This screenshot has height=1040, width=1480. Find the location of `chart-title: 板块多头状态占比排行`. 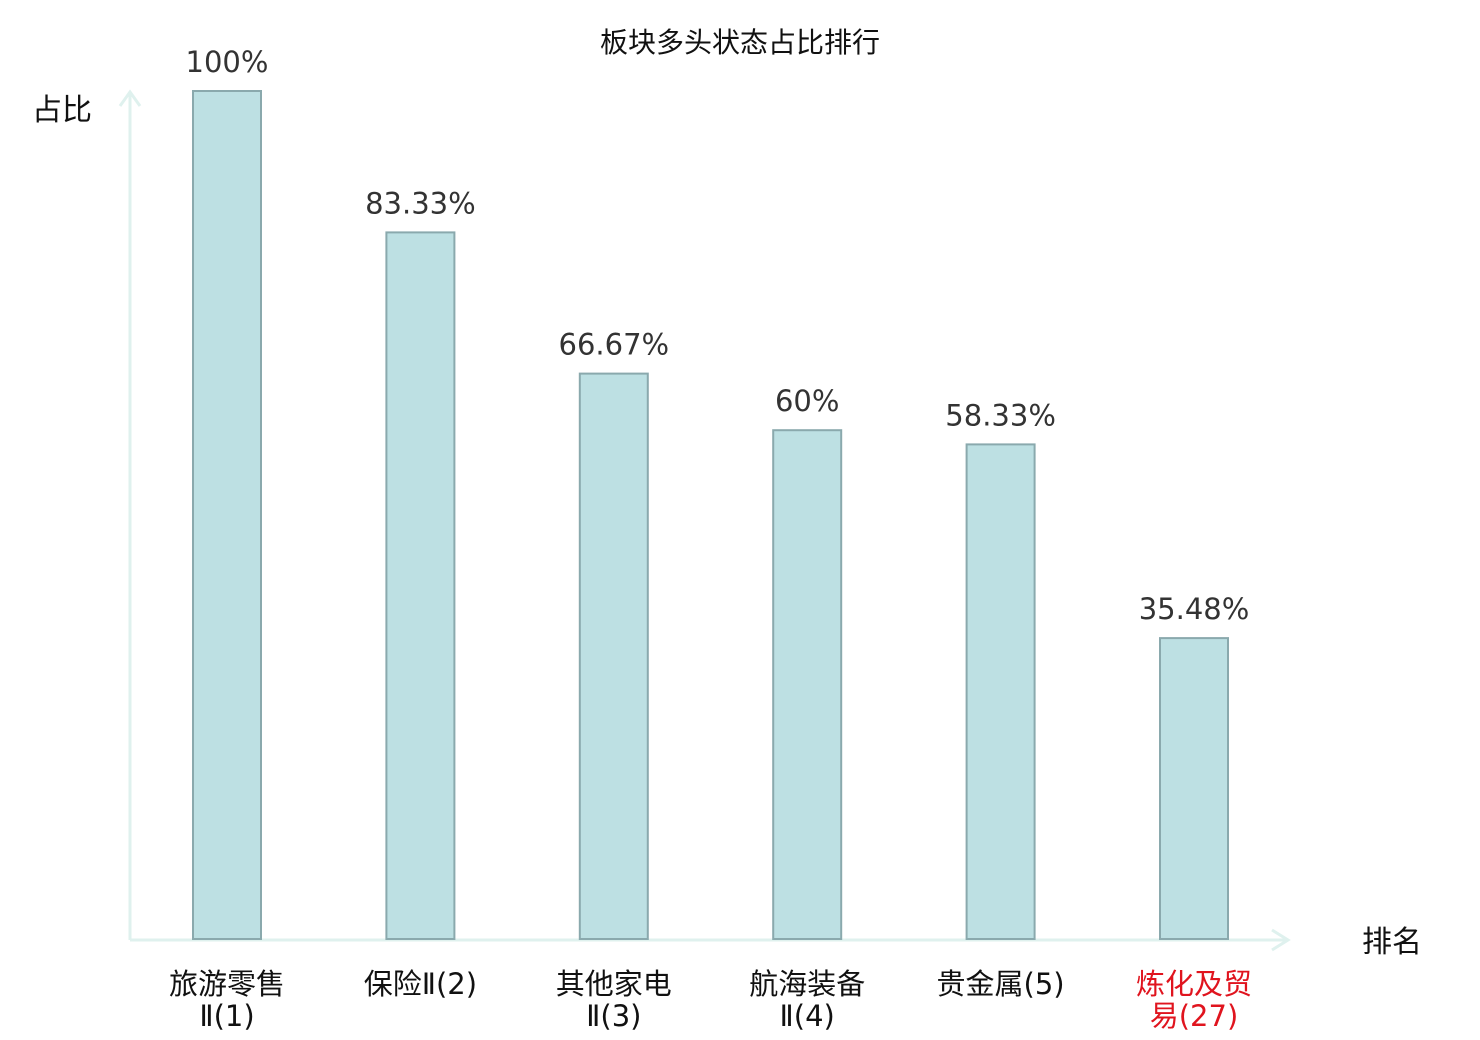

chart-title: 板块多头状态占比排行 is located at coordinates (740, 42).